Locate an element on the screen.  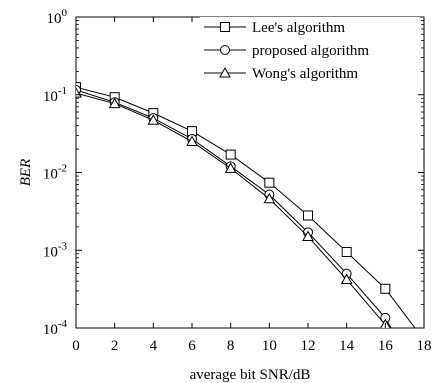
legend-label: Wong's algorithm is located at coordinates (305, 74).